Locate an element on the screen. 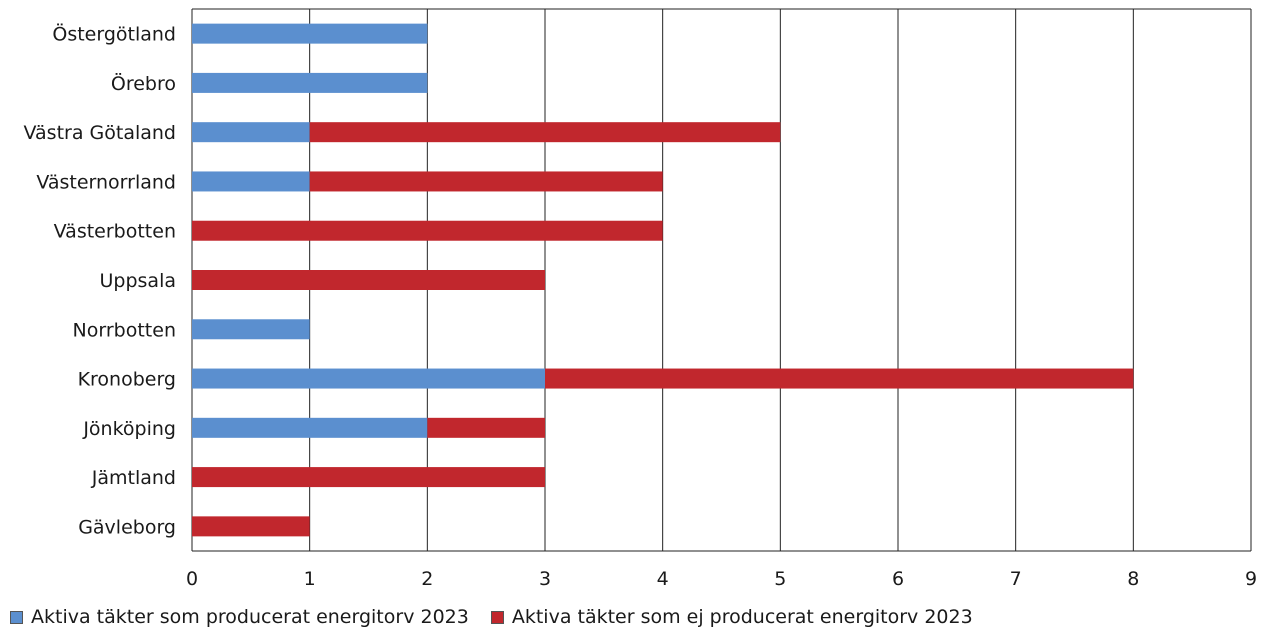 The image size is (1264, 632). y-category-label: Västerbotten is located at coordinates (115, 232).